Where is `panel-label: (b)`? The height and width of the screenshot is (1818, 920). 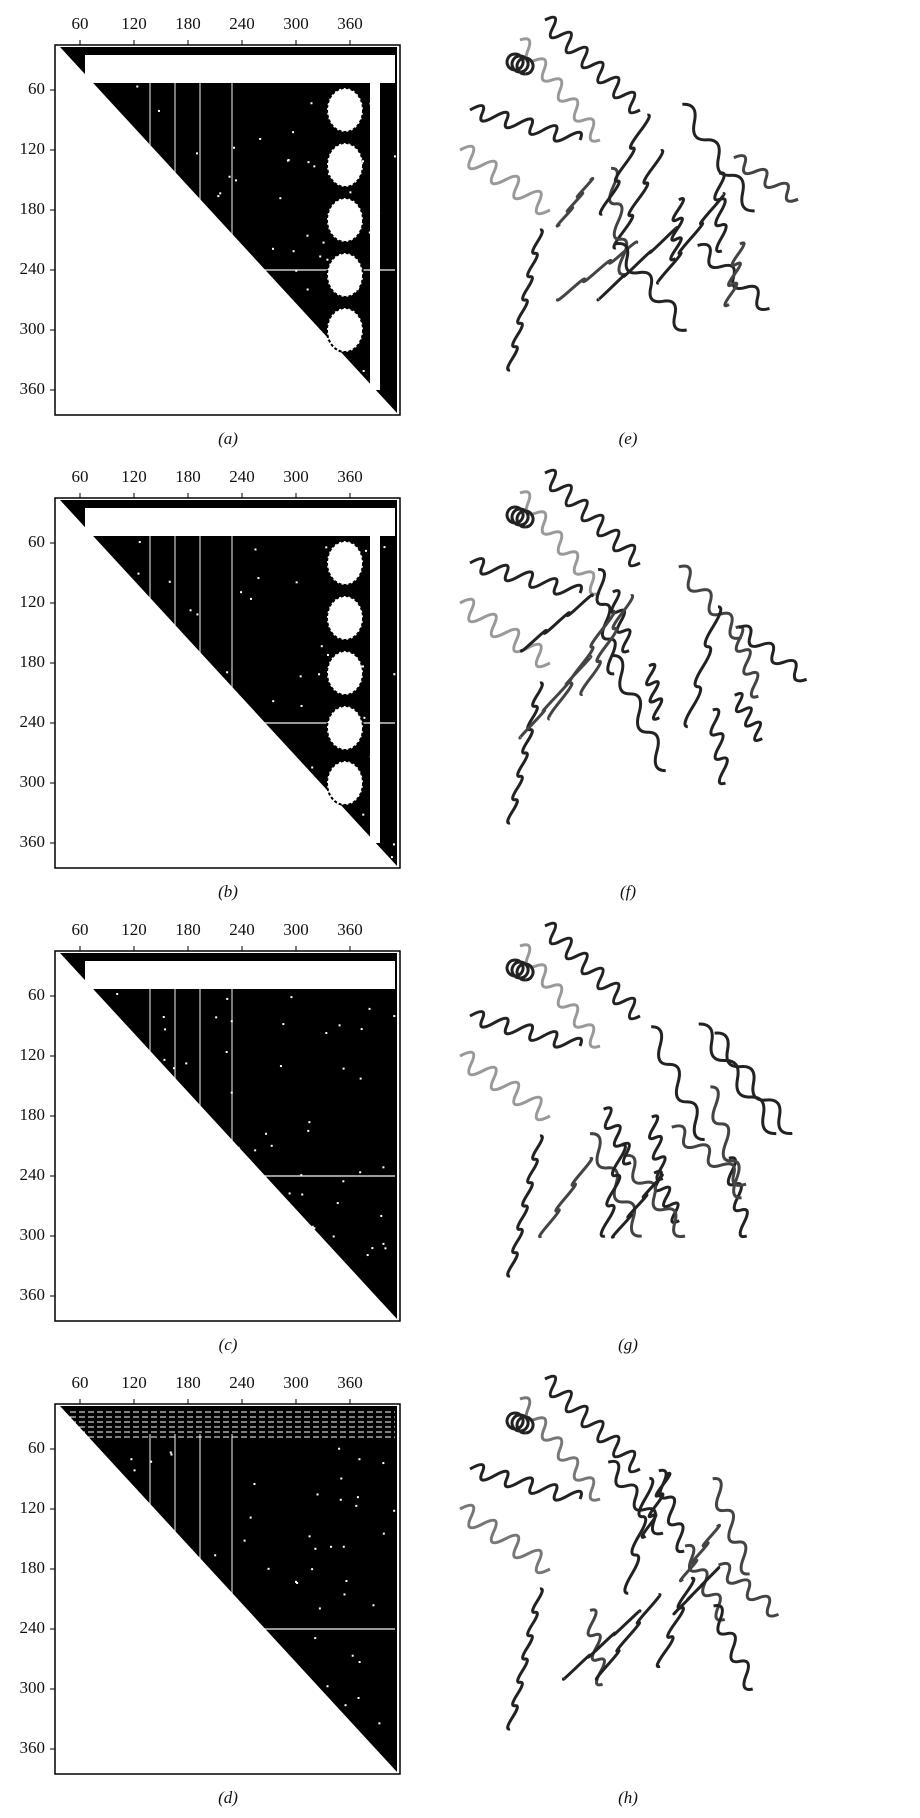
panel-label: (b) is located at coordinates (228, 891).